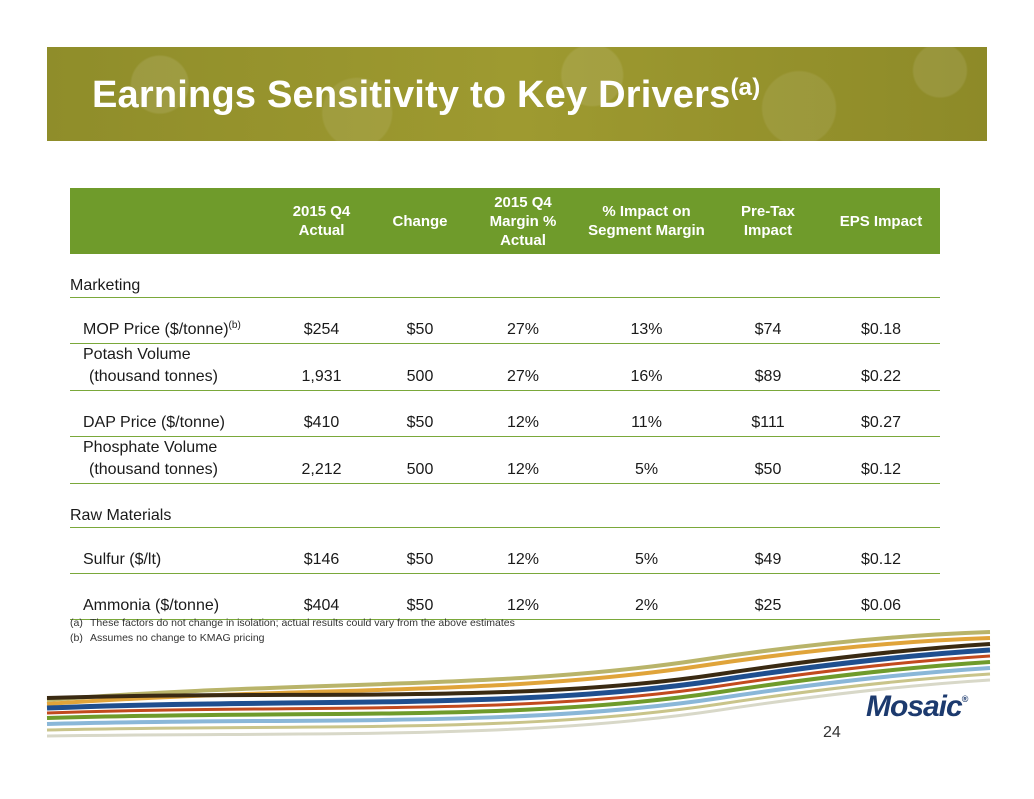  I want to click on table-cell: $410, so click(321, 413).